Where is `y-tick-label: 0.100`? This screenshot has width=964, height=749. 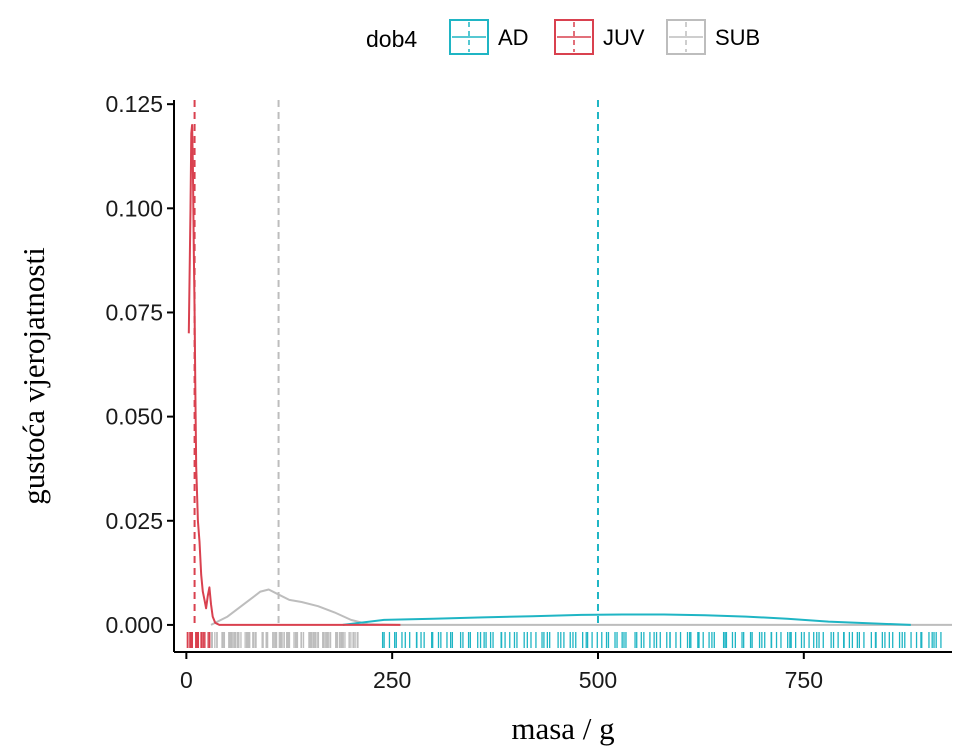
y-tick-label: 0.100 is located at coordinates (134, 208).